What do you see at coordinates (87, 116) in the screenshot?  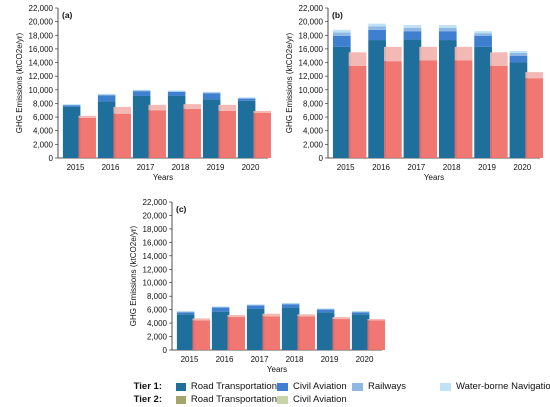 I see `bar-tier2-aviation-2015` at bounding box center [87, 116].